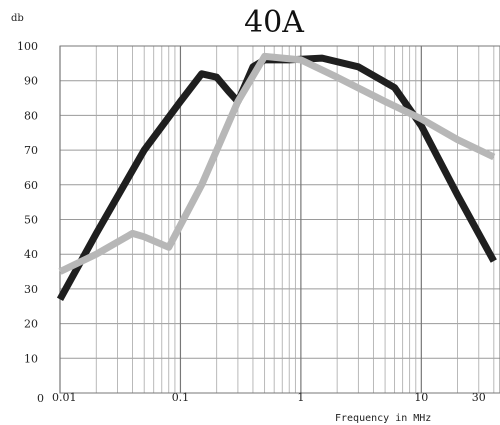  Describe the element at coordinates (27, 46) in the screenshot. I see `y-tick-label: 100` at that location.